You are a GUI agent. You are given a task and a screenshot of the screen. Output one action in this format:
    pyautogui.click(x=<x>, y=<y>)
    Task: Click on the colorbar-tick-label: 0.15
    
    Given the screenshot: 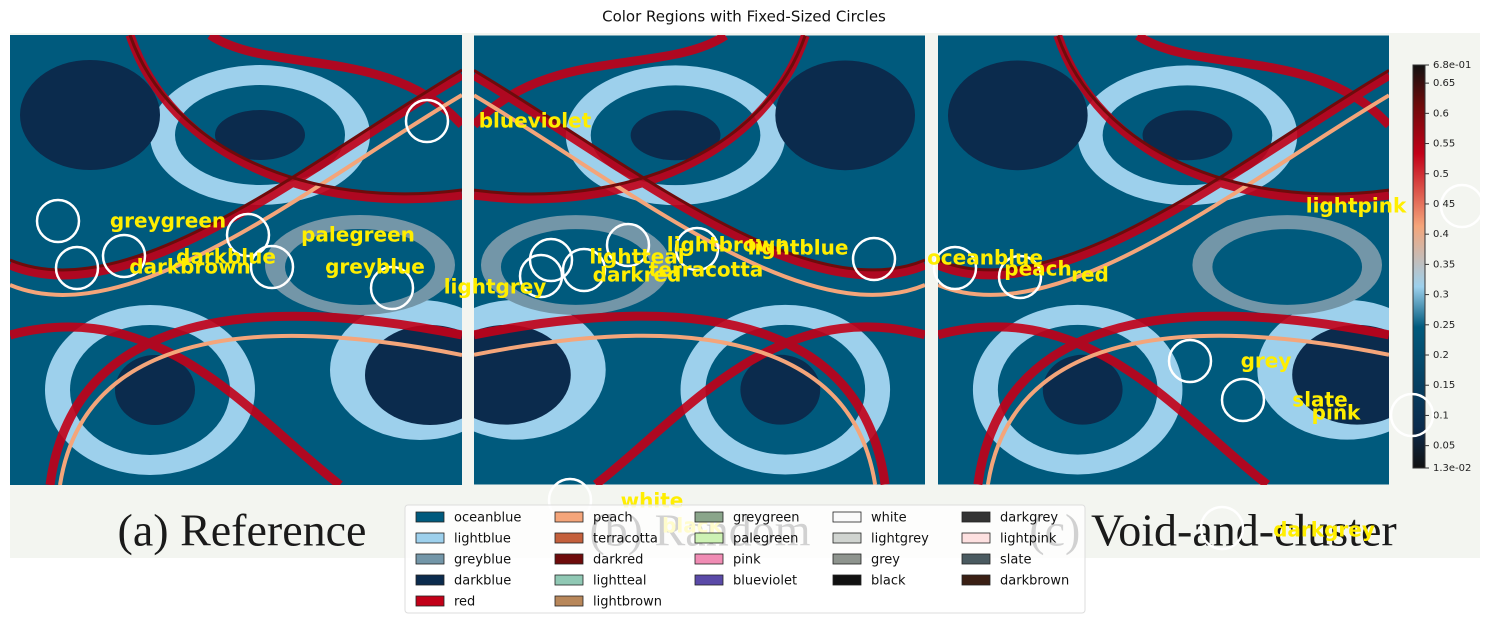 What is the action you would take?
    pyautogui.click(x=1444, y=385)
    